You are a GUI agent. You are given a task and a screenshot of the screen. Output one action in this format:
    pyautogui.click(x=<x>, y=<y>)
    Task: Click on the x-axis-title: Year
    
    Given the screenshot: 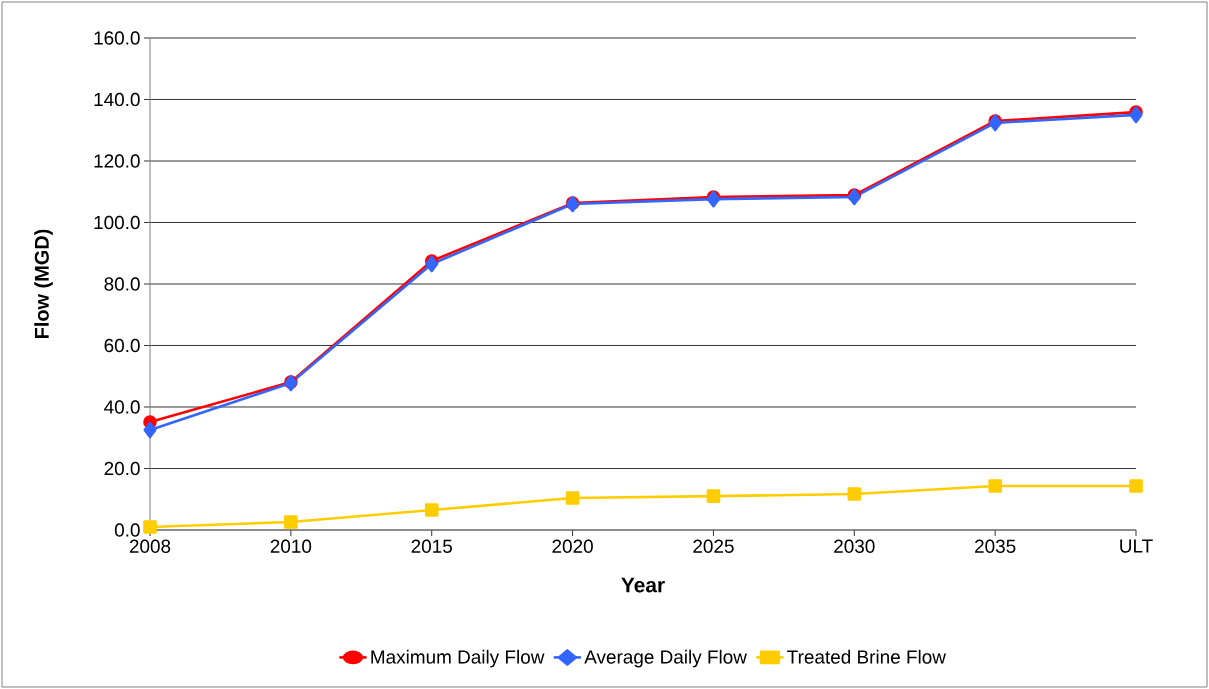 What is the action you would take?
    pyautogui.click(x=643, y=585)
    